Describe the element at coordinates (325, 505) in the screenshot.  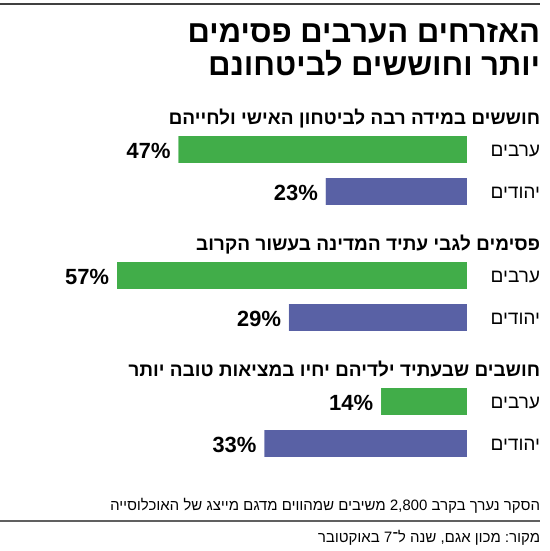
I see `text: הסקר נערך בקרב 2,800 משיבים שמהווים מדגם מייצג של האוכלוסייה` at that location.